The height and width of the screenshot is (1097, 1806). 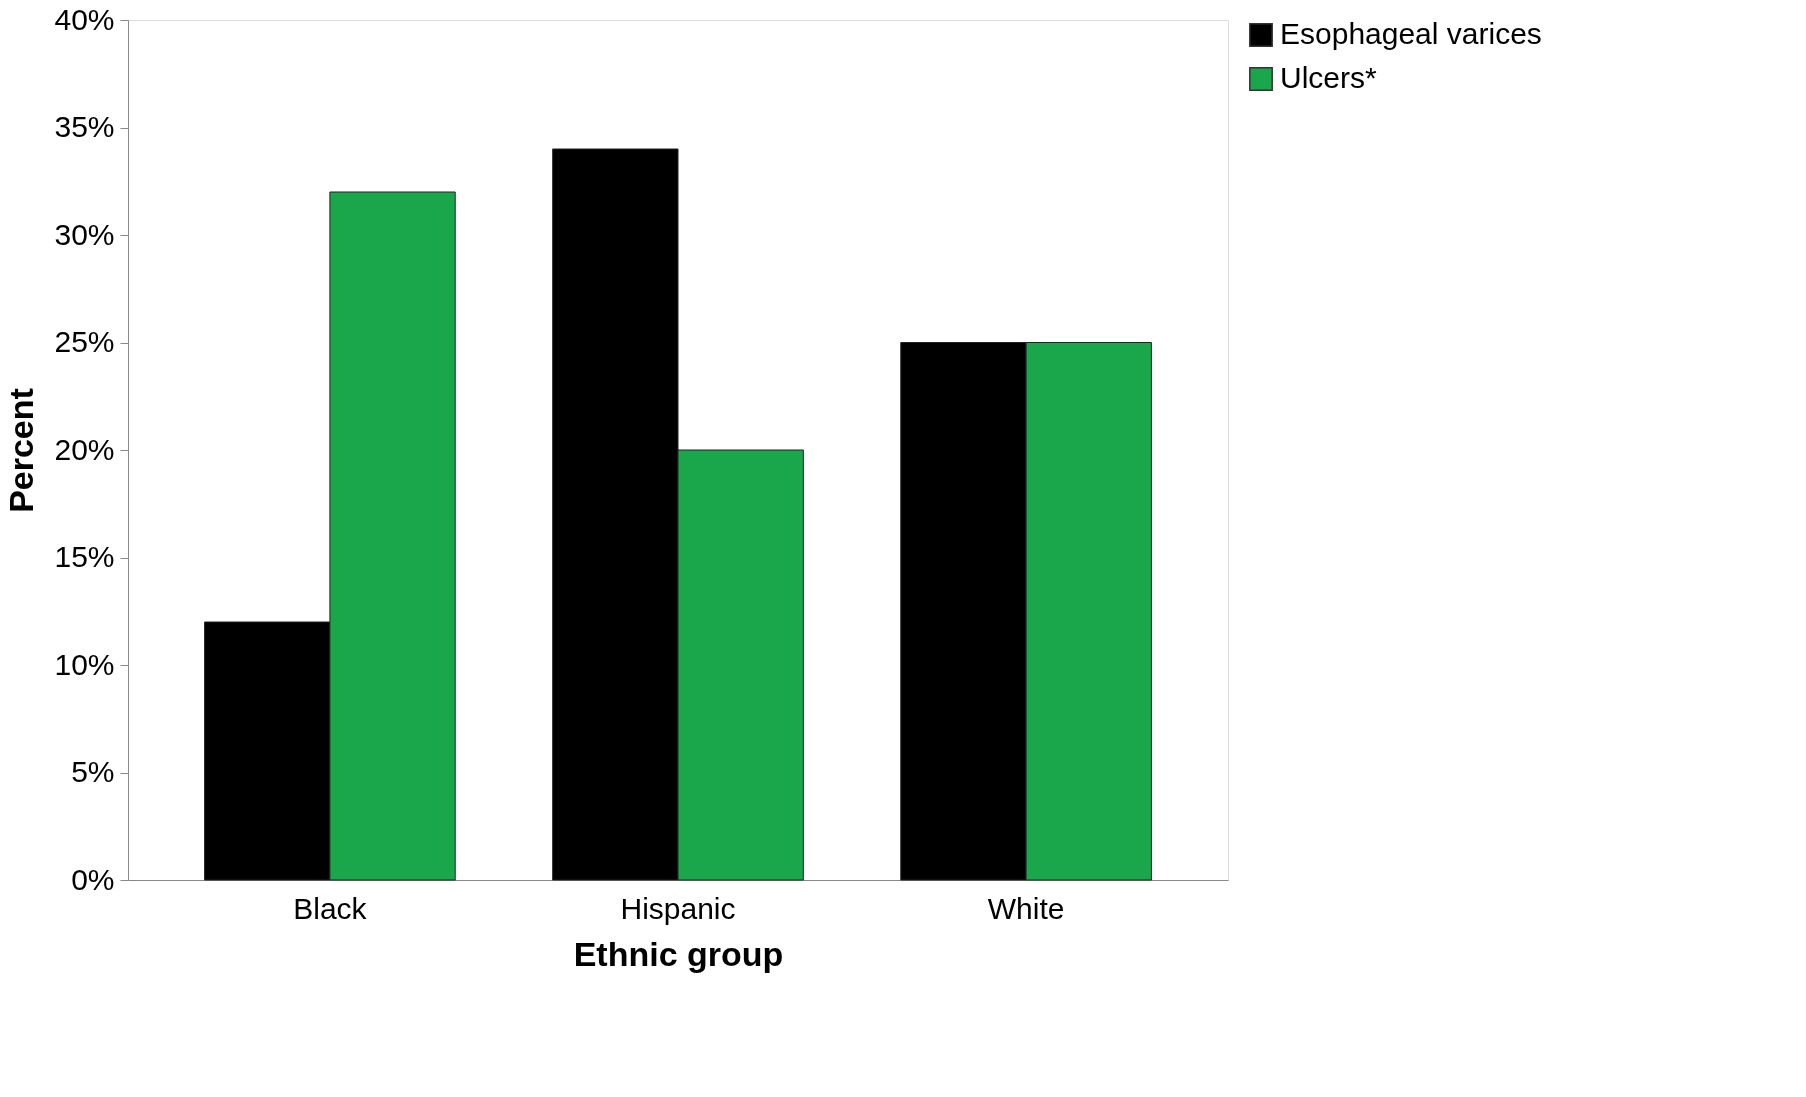 I want to click on x-tick-label: White, so click(x=1026, y=908).